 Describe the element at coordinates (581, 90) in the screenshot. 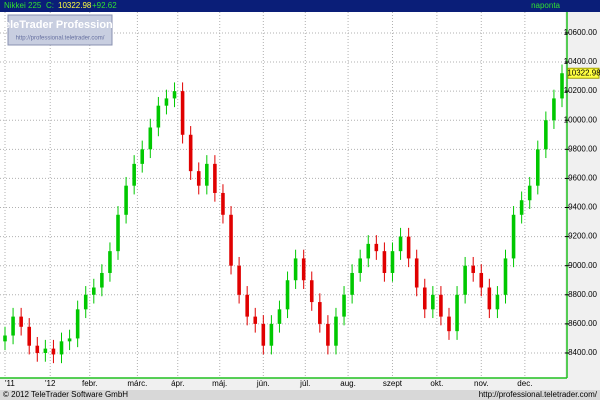

I see `y-tick-label: 10200.00` at that location.